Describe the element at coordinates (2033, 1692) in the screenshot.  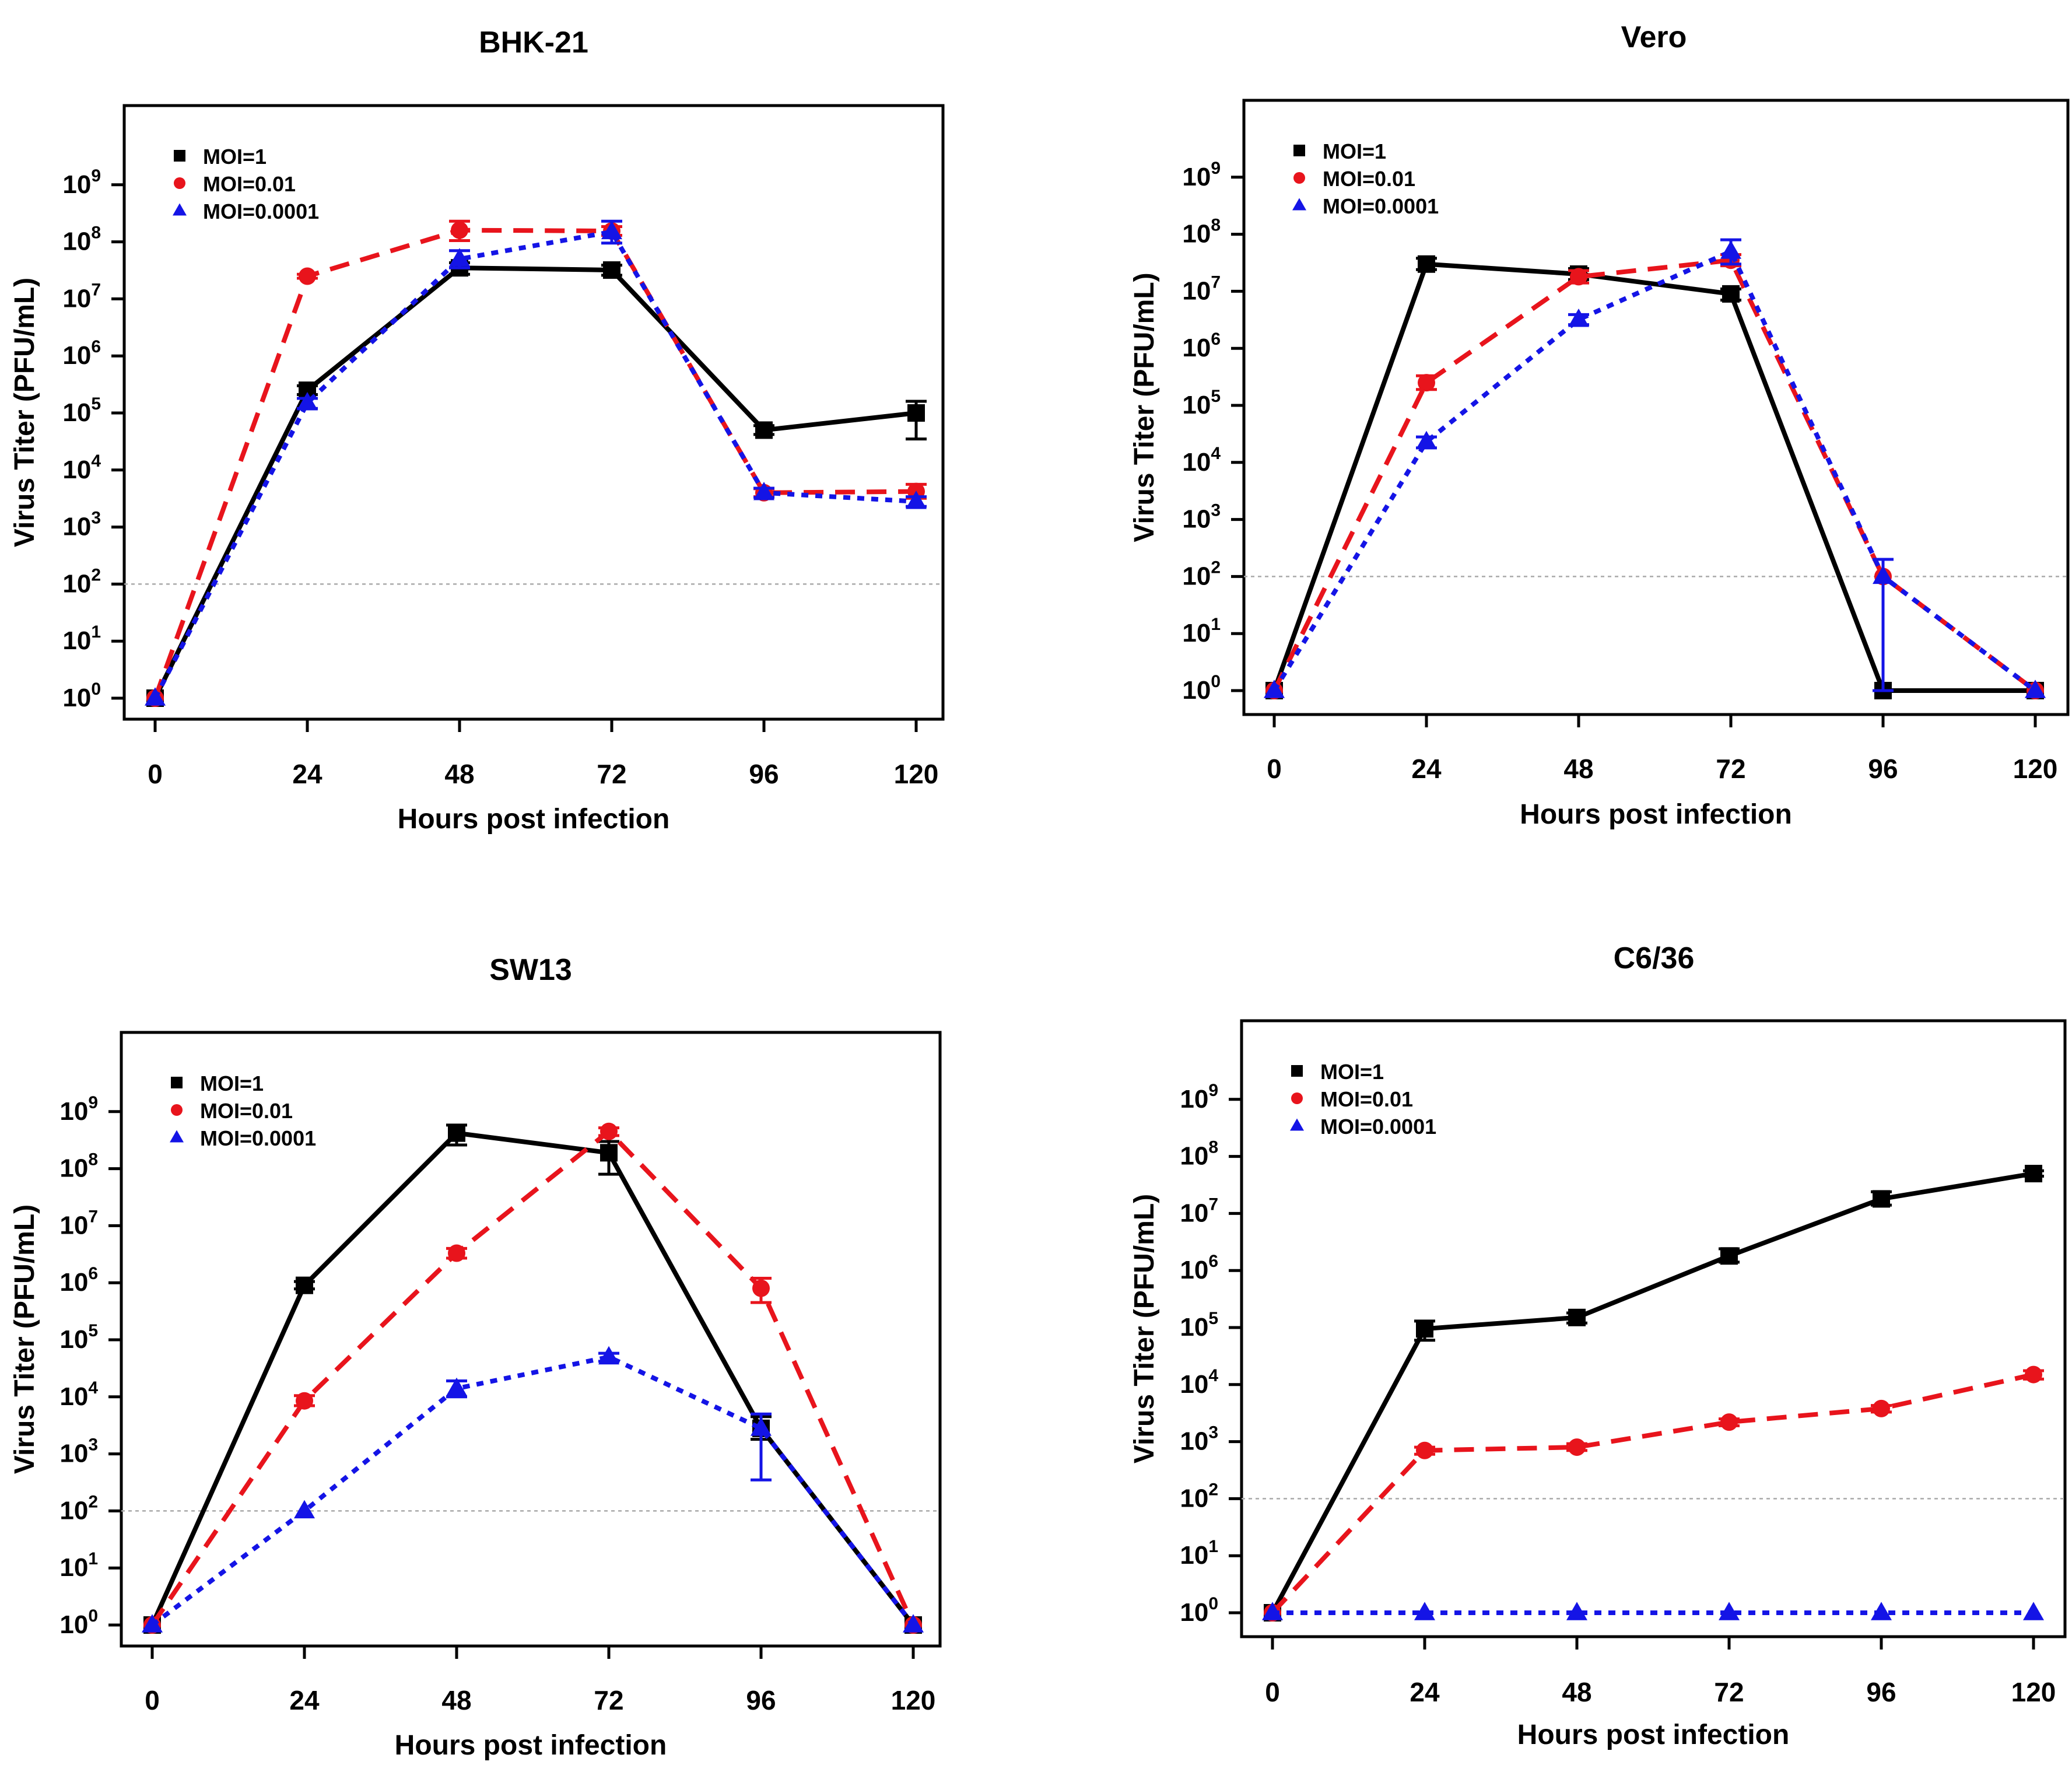
I see `x-tick-label: 120` at that location.